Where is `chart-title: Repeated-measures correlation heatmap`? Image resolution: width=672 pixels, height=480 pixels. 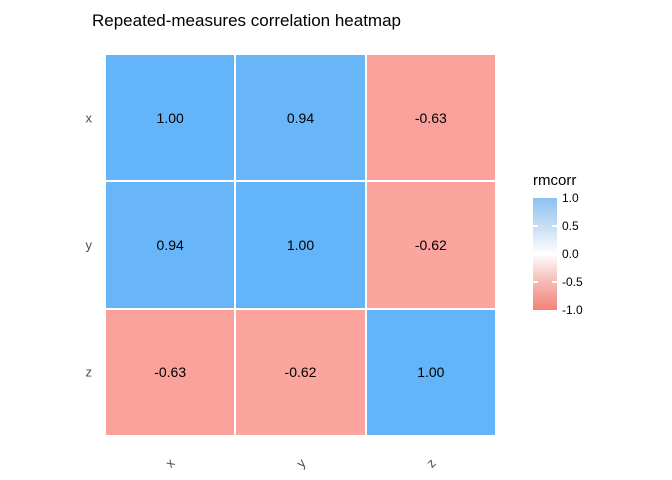
chart-title: Repeated-measures correlation heatmap is located at coordinates (247, 20).